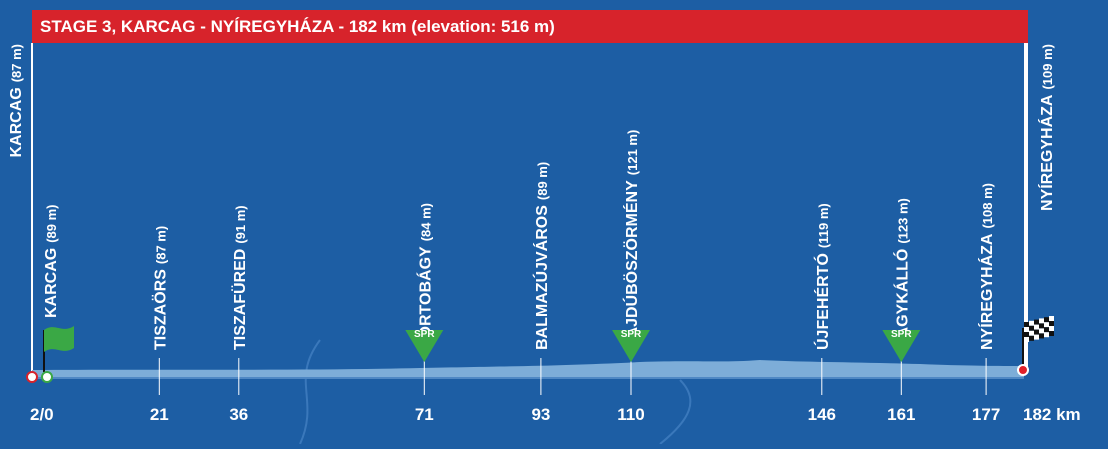 The image size is (1108, 449). I want to click on place-label: HORTOBÁGY (84 m), so click(424, 276).